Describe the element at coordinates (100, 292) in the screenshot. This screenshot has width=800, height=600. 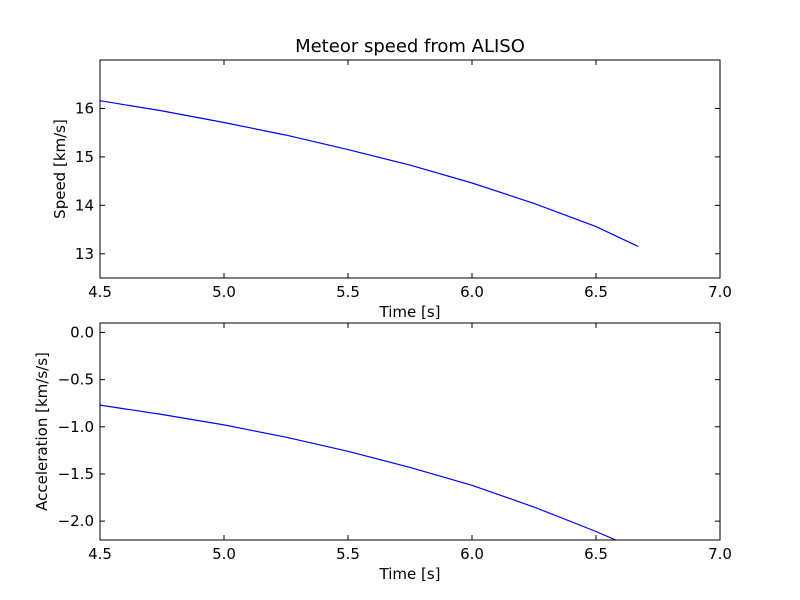
I see `speed-x-tick-label: 4.5` at that location.